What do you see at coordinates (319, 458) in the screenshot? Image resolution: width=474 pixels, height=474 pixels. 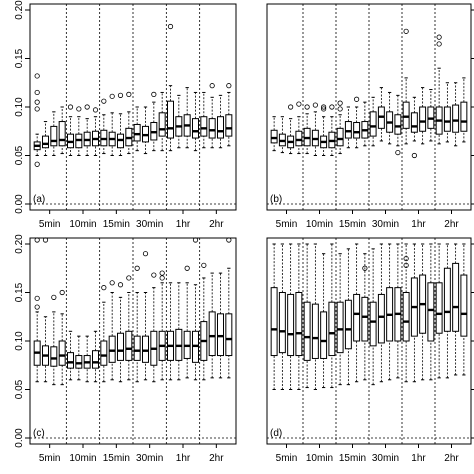 I see `x-tick-label: 10min` at bounding box center [319, 458].